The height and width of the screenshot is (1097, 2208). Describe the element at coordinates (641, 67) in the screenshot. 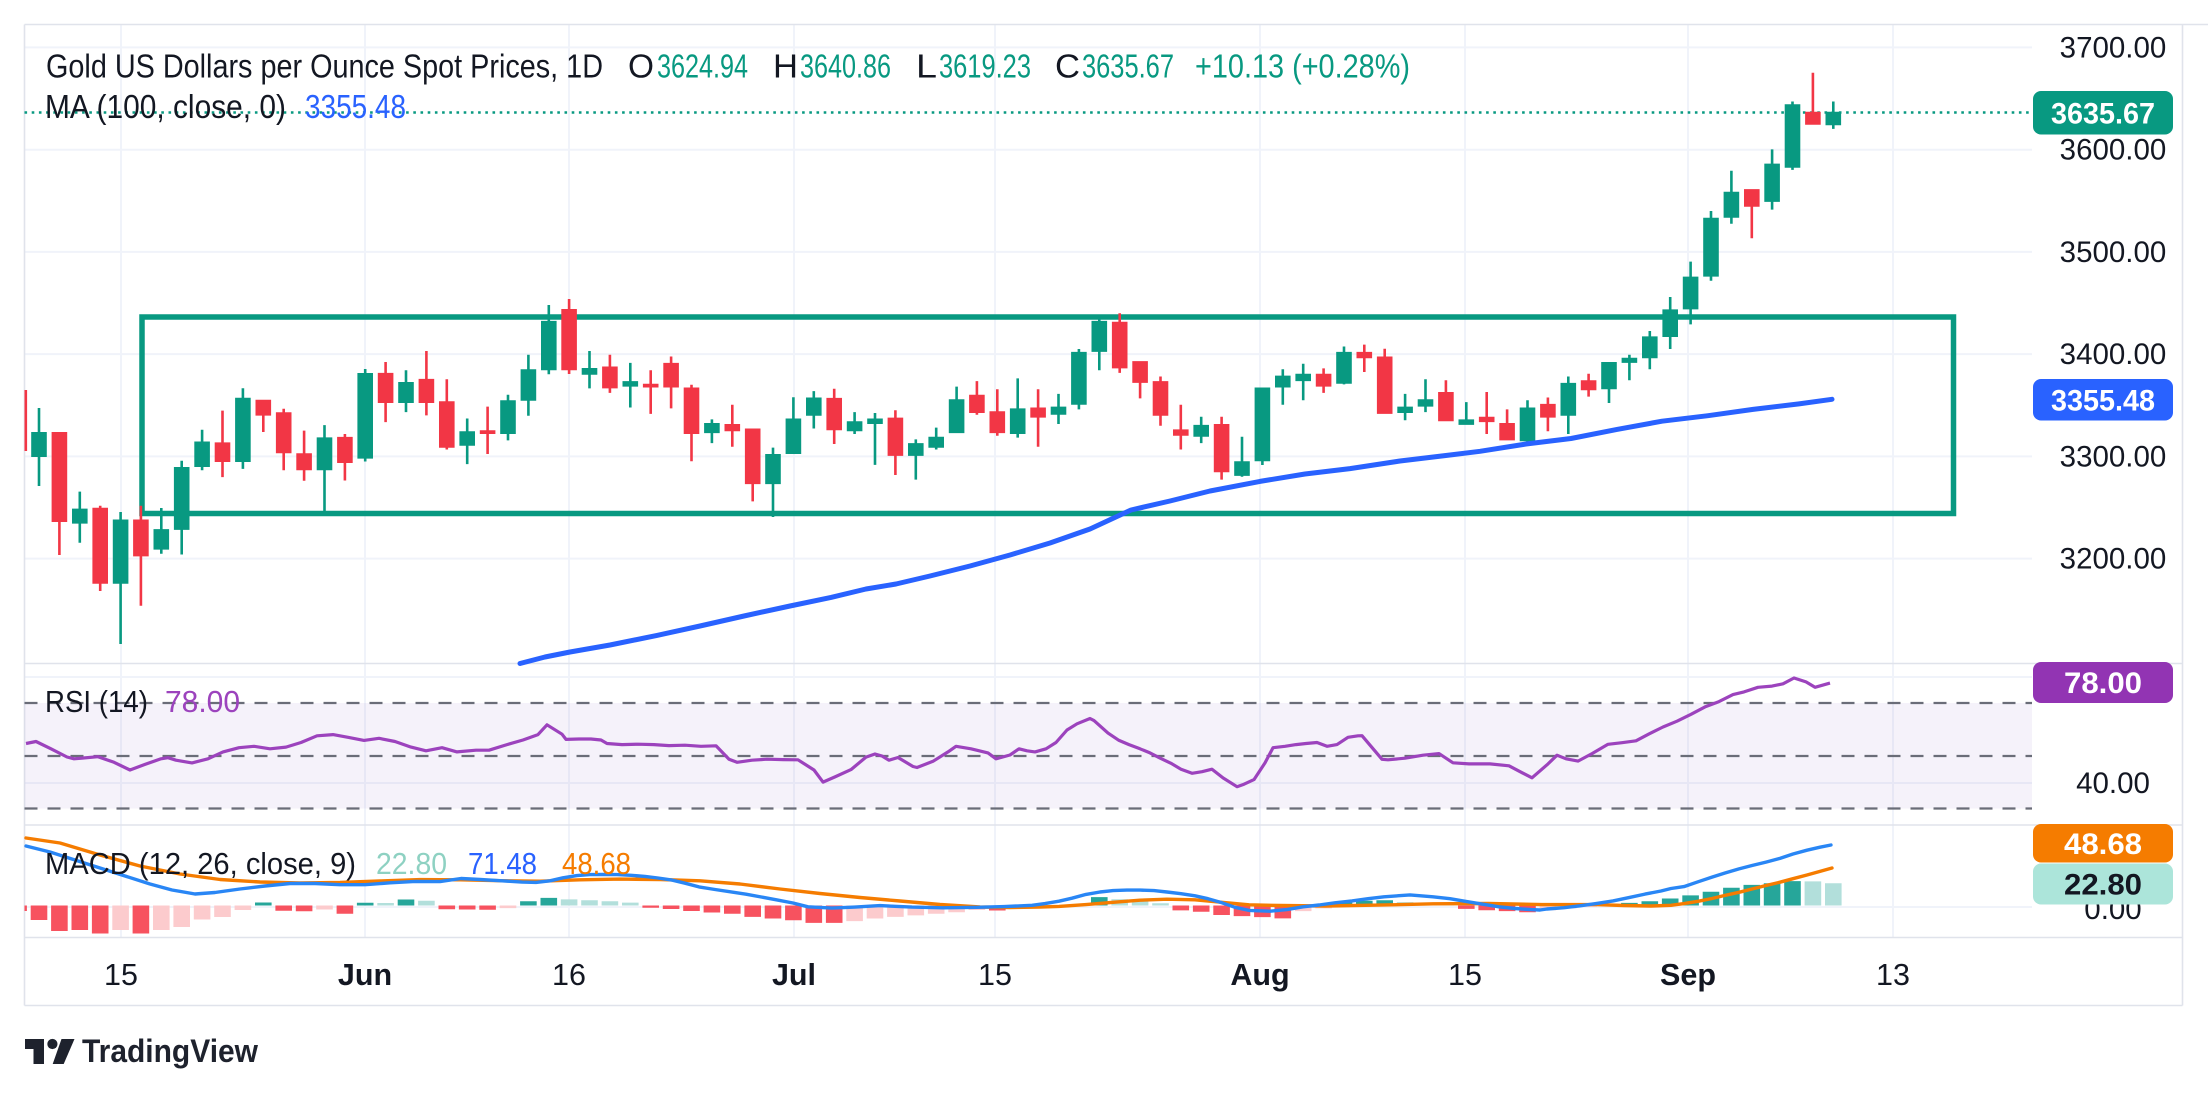

I see `svg-text: O` at that location.